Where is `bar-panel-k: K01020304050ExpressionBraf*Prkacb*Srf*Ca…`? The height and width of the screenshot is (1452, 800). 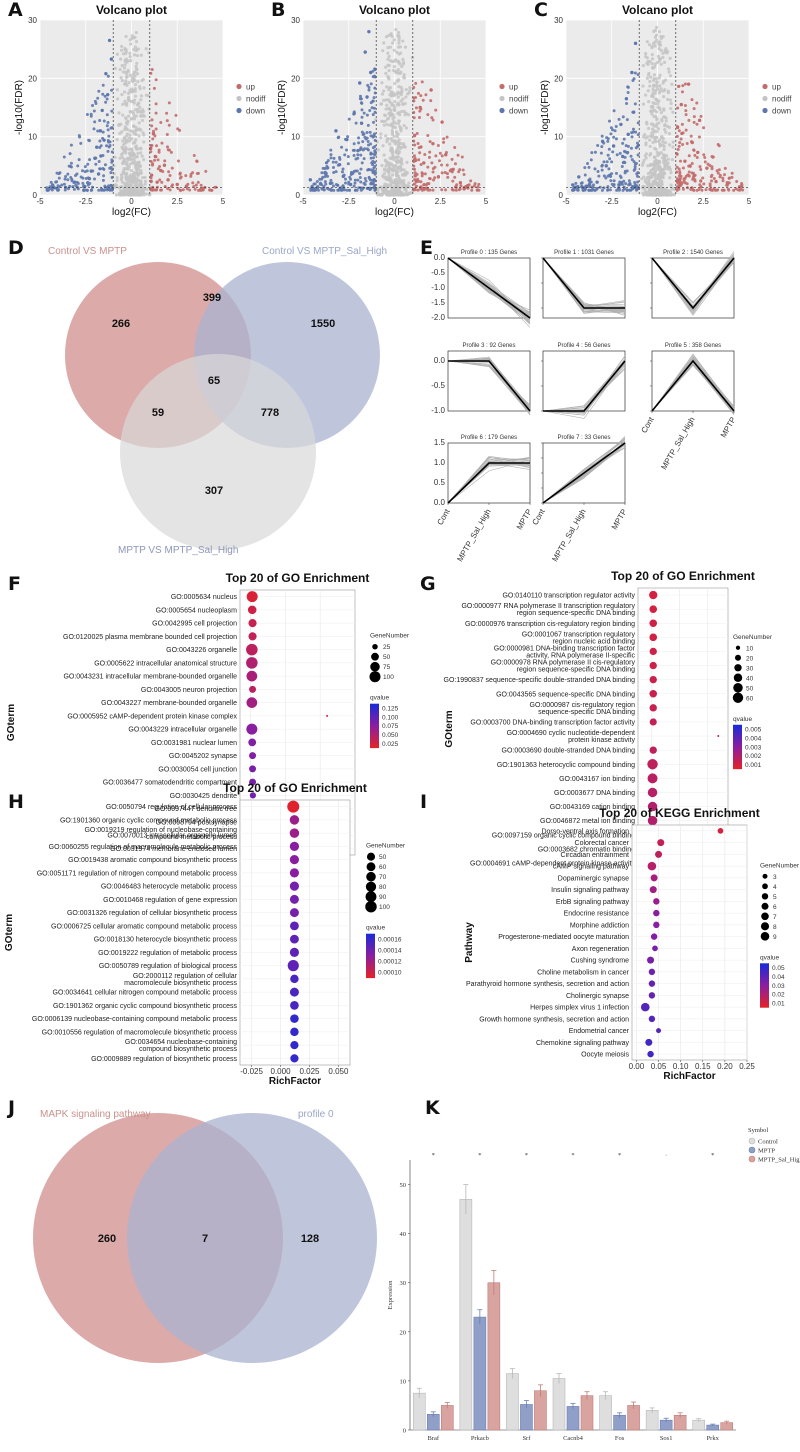 bar-panel-k: K01020304050ExpressionBraf*Prkacb*Srf*Ca… is located at coordinates (593, 1269).